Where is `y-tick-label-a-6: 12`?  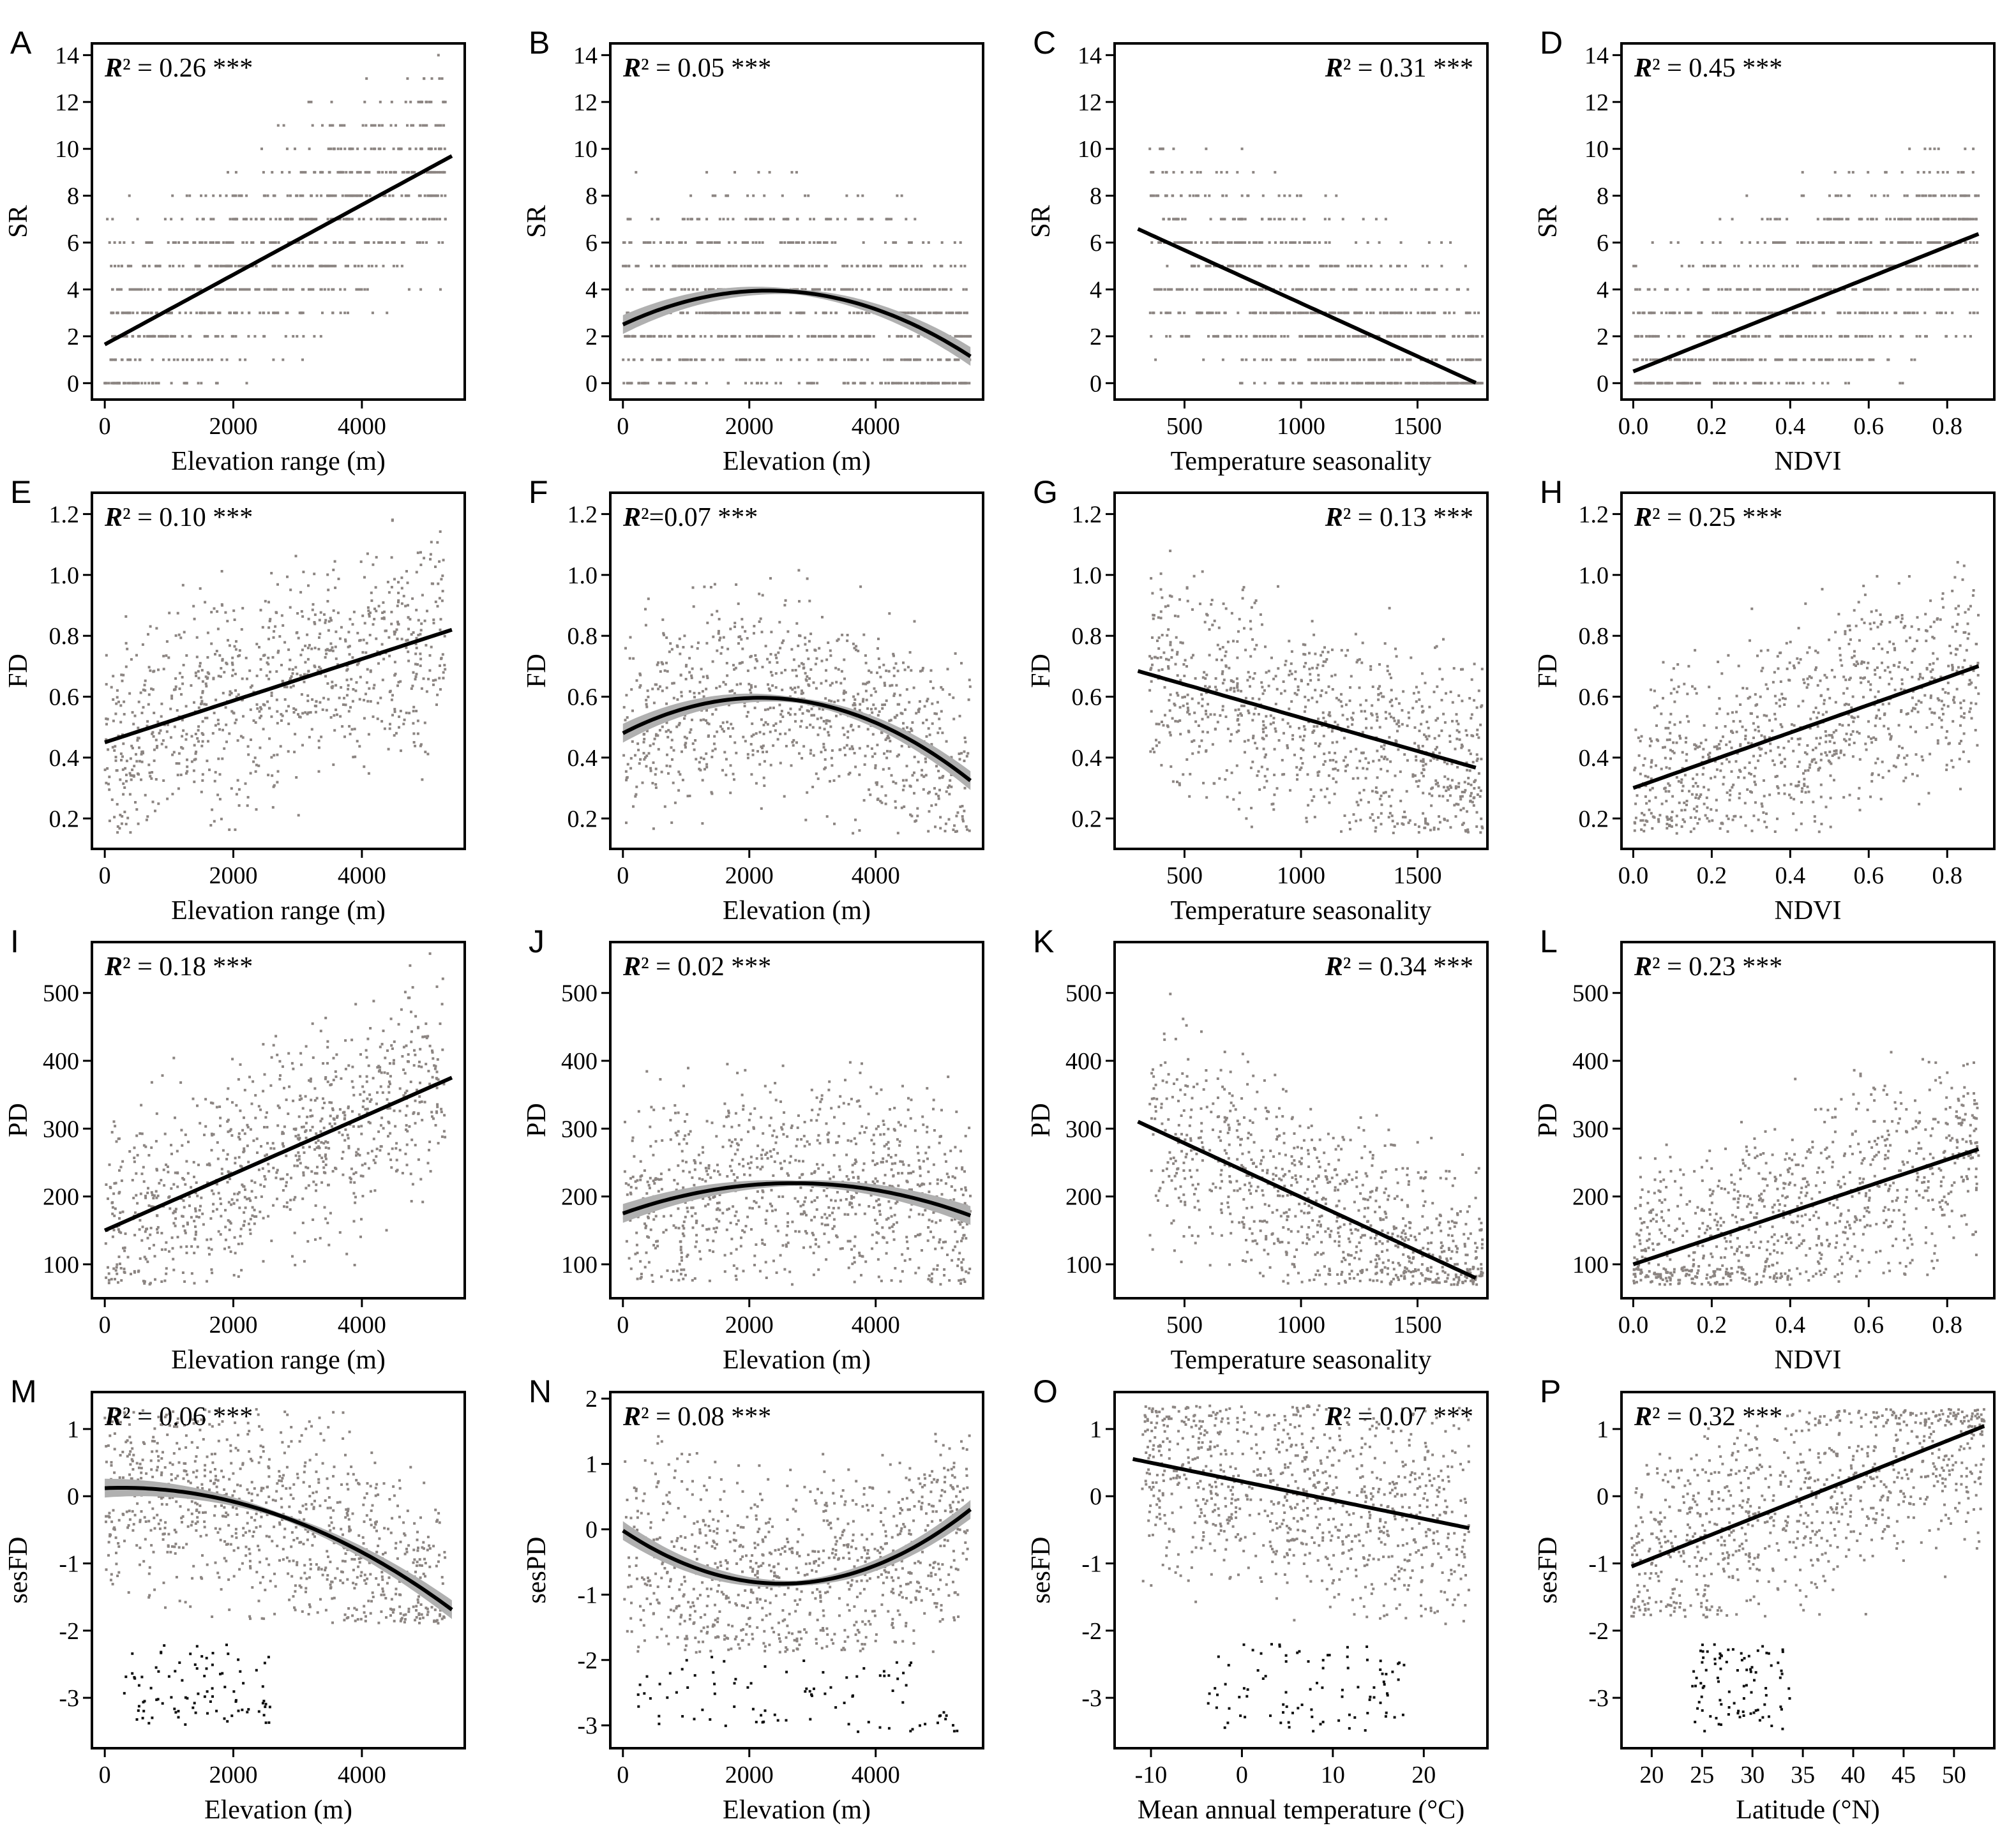
y-tick-label-a-6: 12 is located at coordinates (67, 103).